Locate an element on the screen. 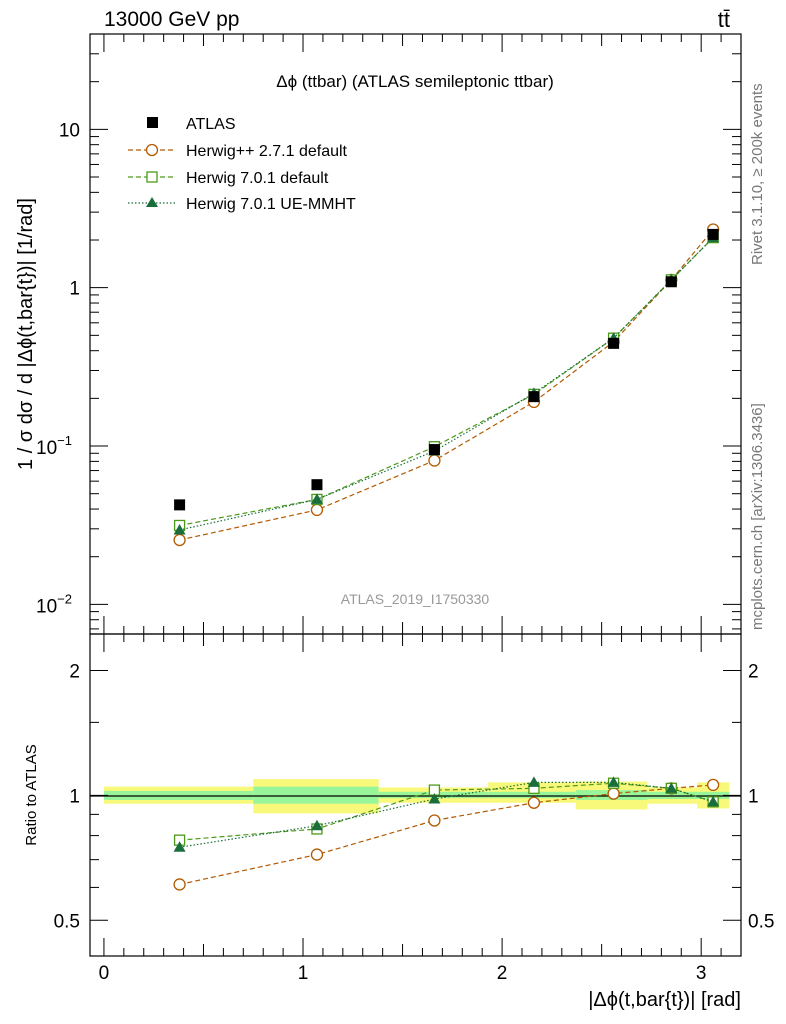 This screenshot has width=786, height=1024. ratio-y-tick-label: 0.5 is located at coordinates (67, 921).